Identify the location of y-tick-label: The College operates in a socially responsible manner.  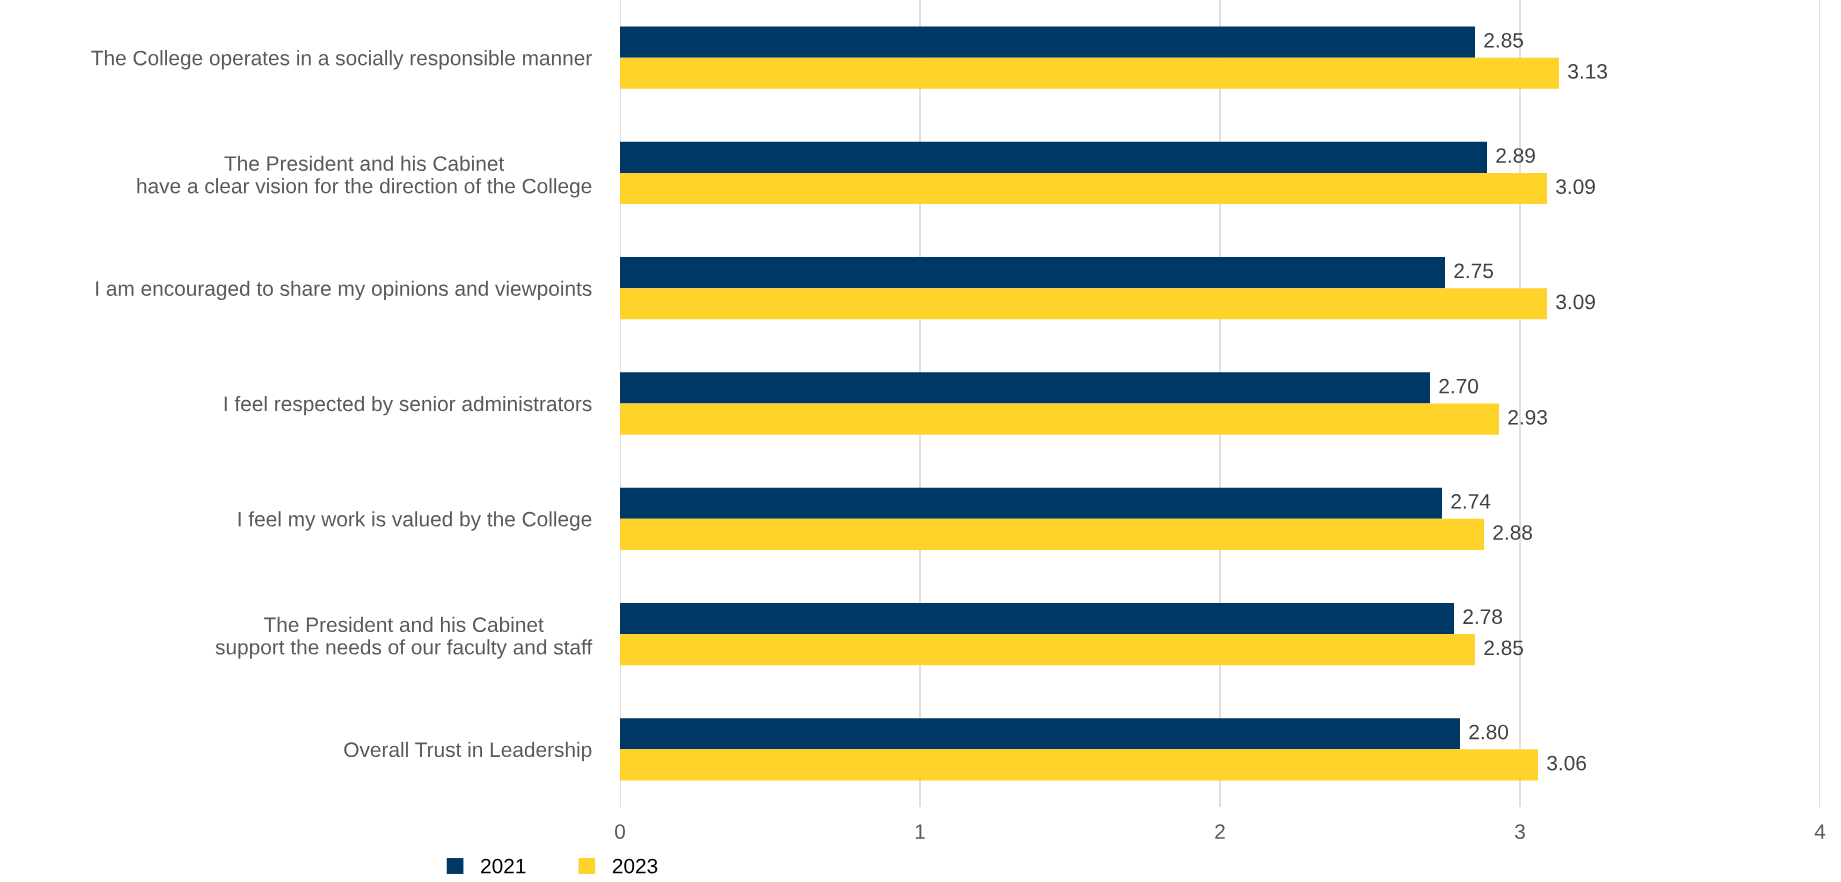
(341, 60).